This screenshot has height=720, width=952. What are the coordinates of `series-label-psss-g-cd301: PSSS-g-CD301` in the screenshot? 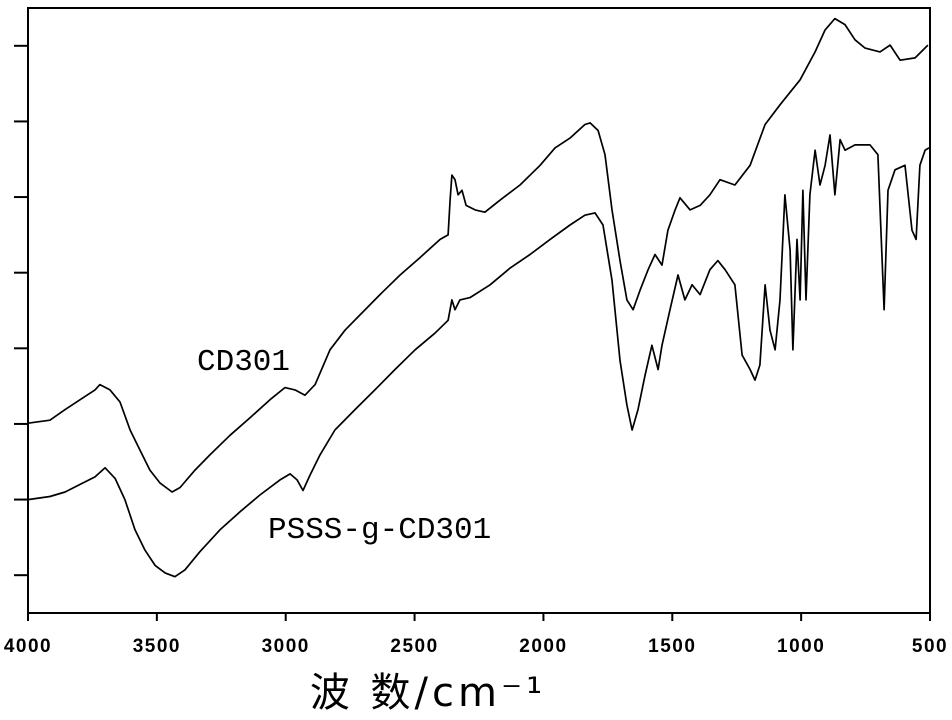 It's located at (379, 530).